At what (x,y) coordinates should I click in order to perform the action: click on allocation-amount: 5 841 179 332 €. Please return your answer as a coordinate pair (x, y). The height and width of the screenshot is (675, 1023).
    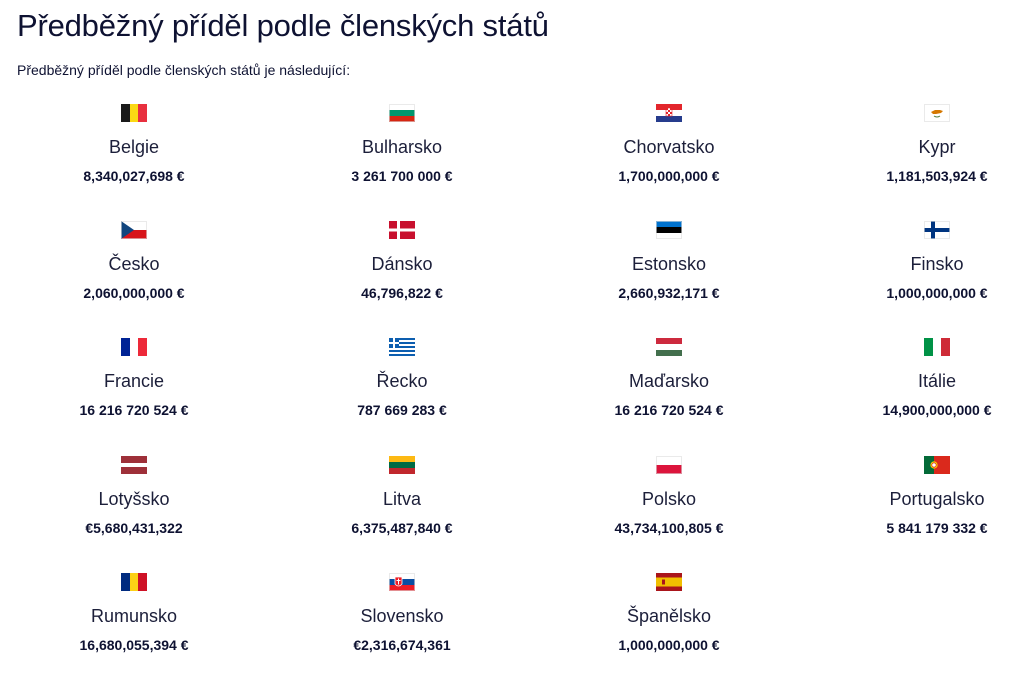
    Looking at the image, I should click on (937, 528).